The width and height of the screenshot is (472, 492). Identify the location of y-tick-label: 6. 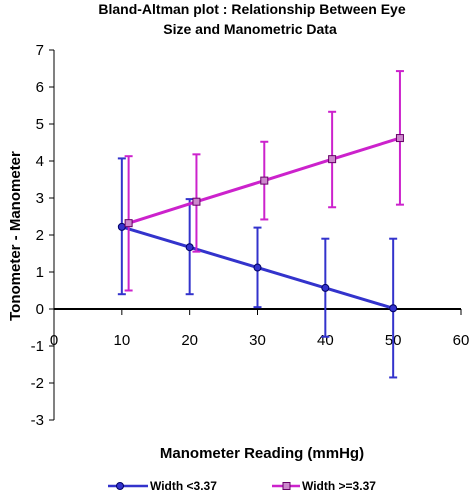
(40, 87).